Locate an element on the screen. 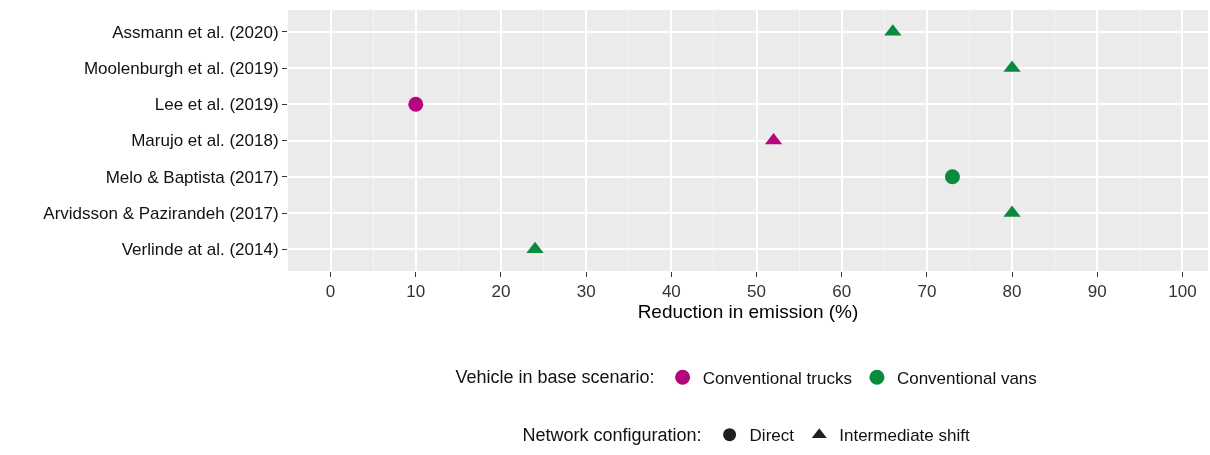 This screenshot has width=1210, height=455. x-tick-label: 30 is located at coordinates (586, 292).